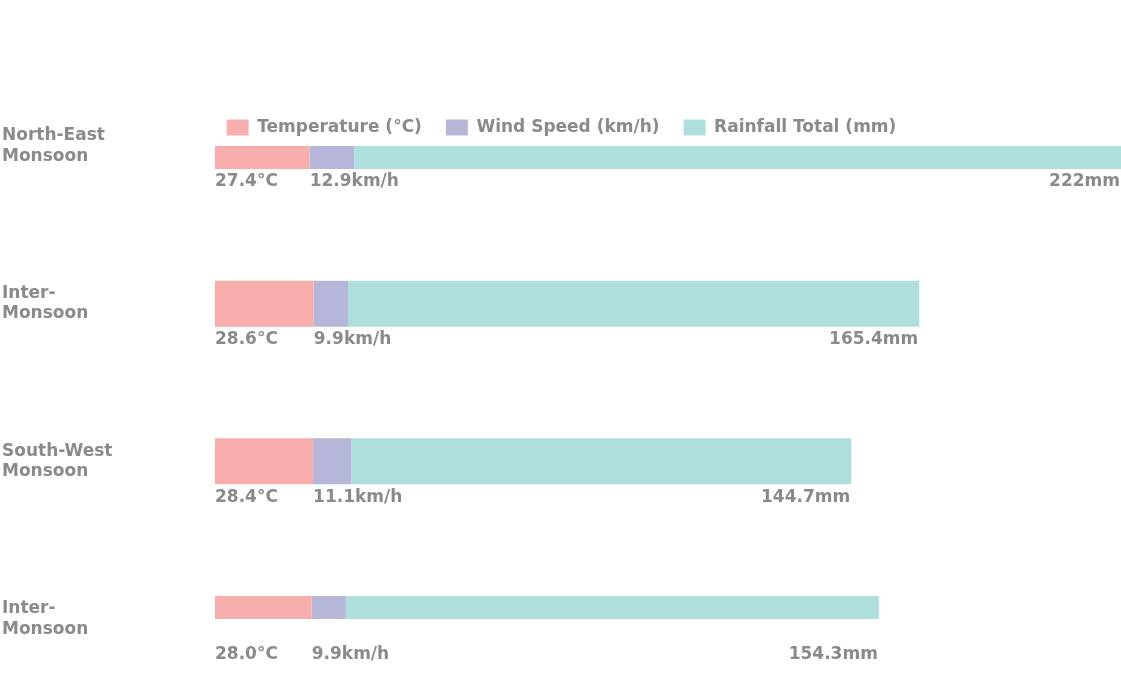 Image resolution: width=1121 pixels, height=693 pixels. I want to click on y-tick-label: North-East Monsoon, so click(53, 144).